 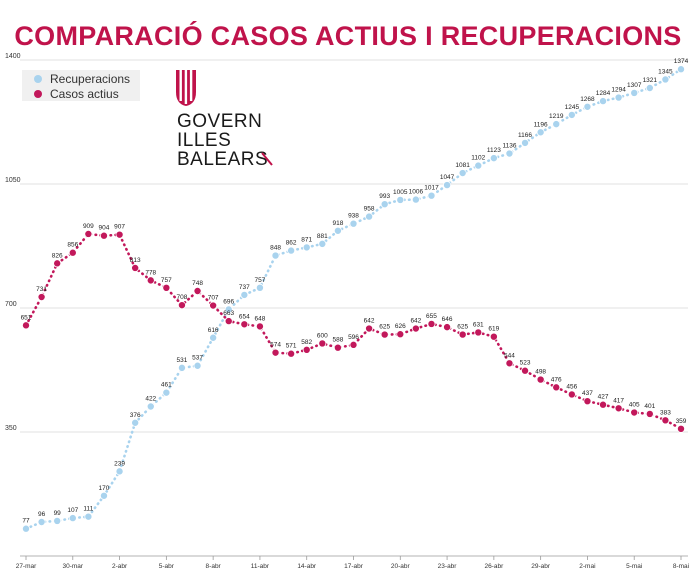 What do you see at coordinates (72, 566) in the screenshot?
I see `x-tick-label: 30-mar` at bounding box center [72, 566].